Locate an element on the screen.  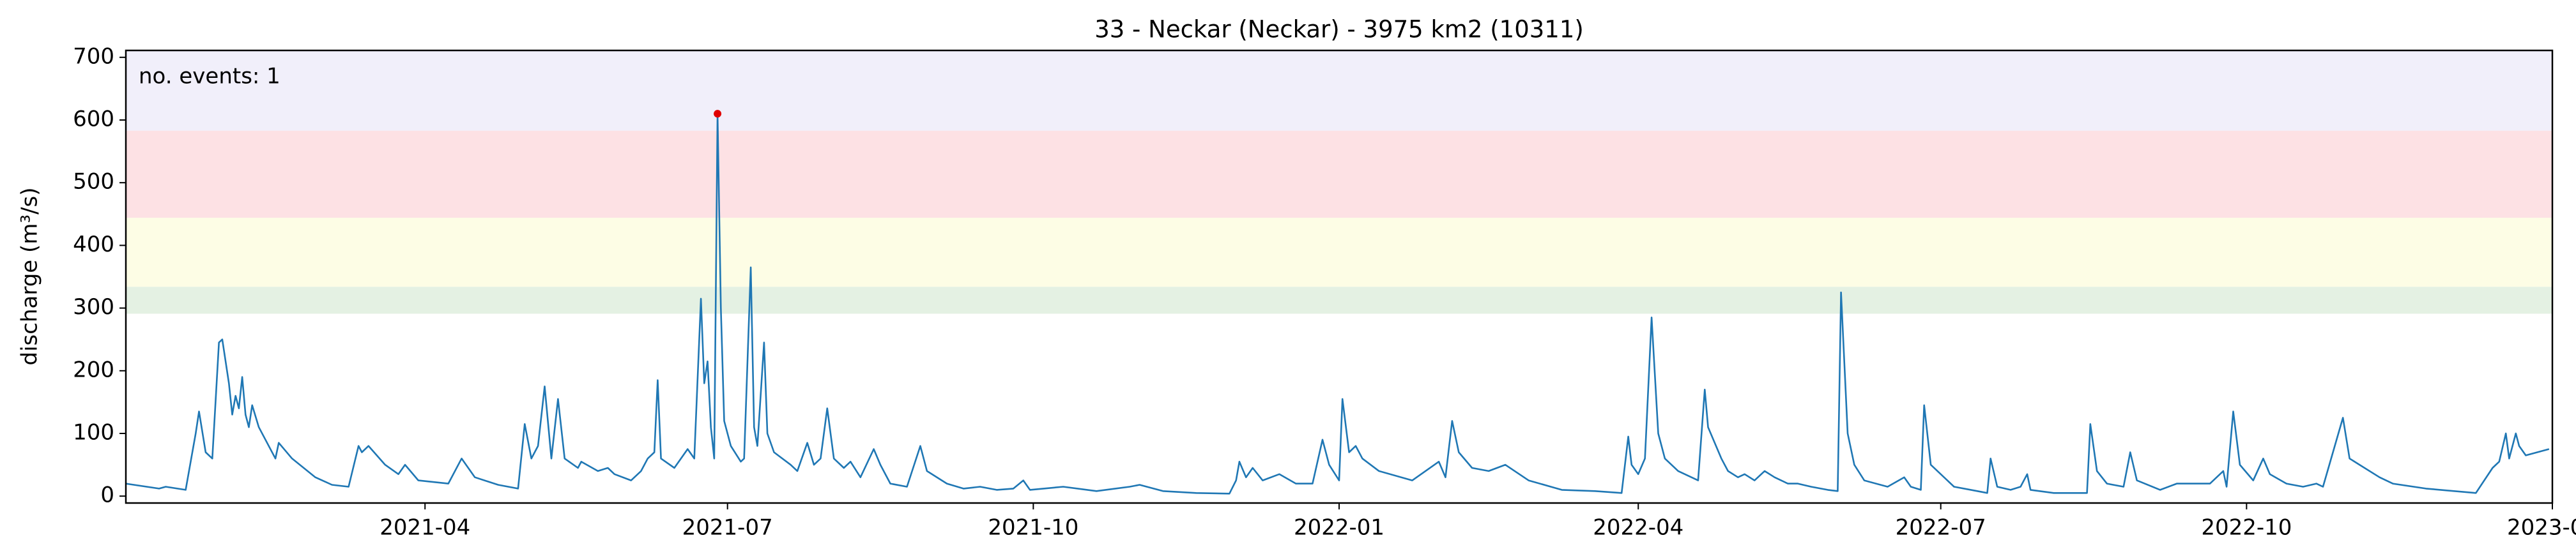
x-tick-label: 2021-04 is located at coordinates (424, 528).